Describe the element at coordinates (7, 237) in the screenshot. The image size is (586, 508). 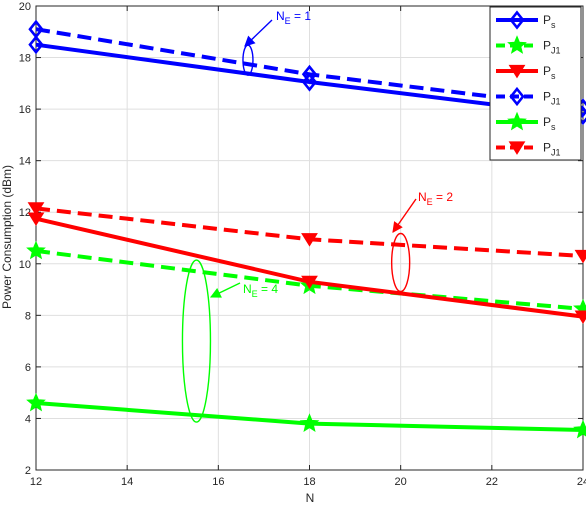
I see `y-axis-label: Power Consumption (dBm)` at that location.